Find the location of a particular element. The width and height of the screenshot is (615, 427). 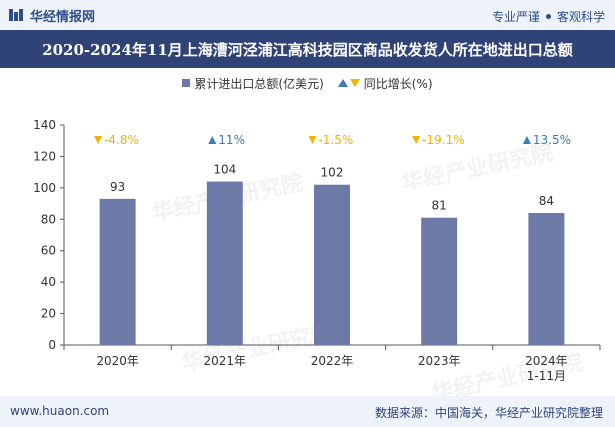

brand-name: 华经情报网 is located at coordinates (63, 17).